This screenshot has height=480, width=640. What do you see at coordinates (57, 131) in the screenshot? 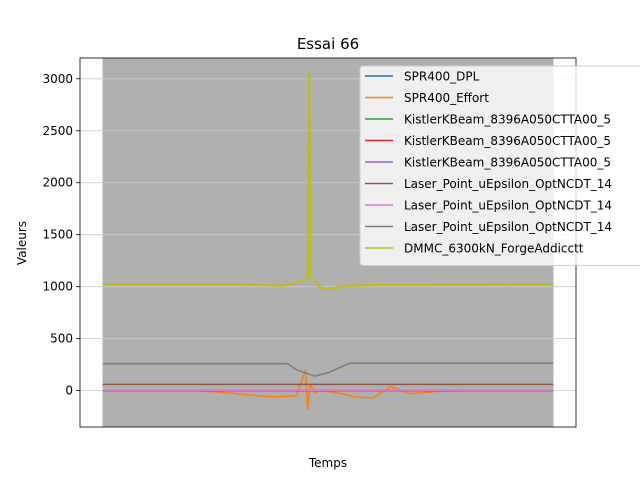
I see `y-tick-label: 2500` at bounding box center [57, 131].